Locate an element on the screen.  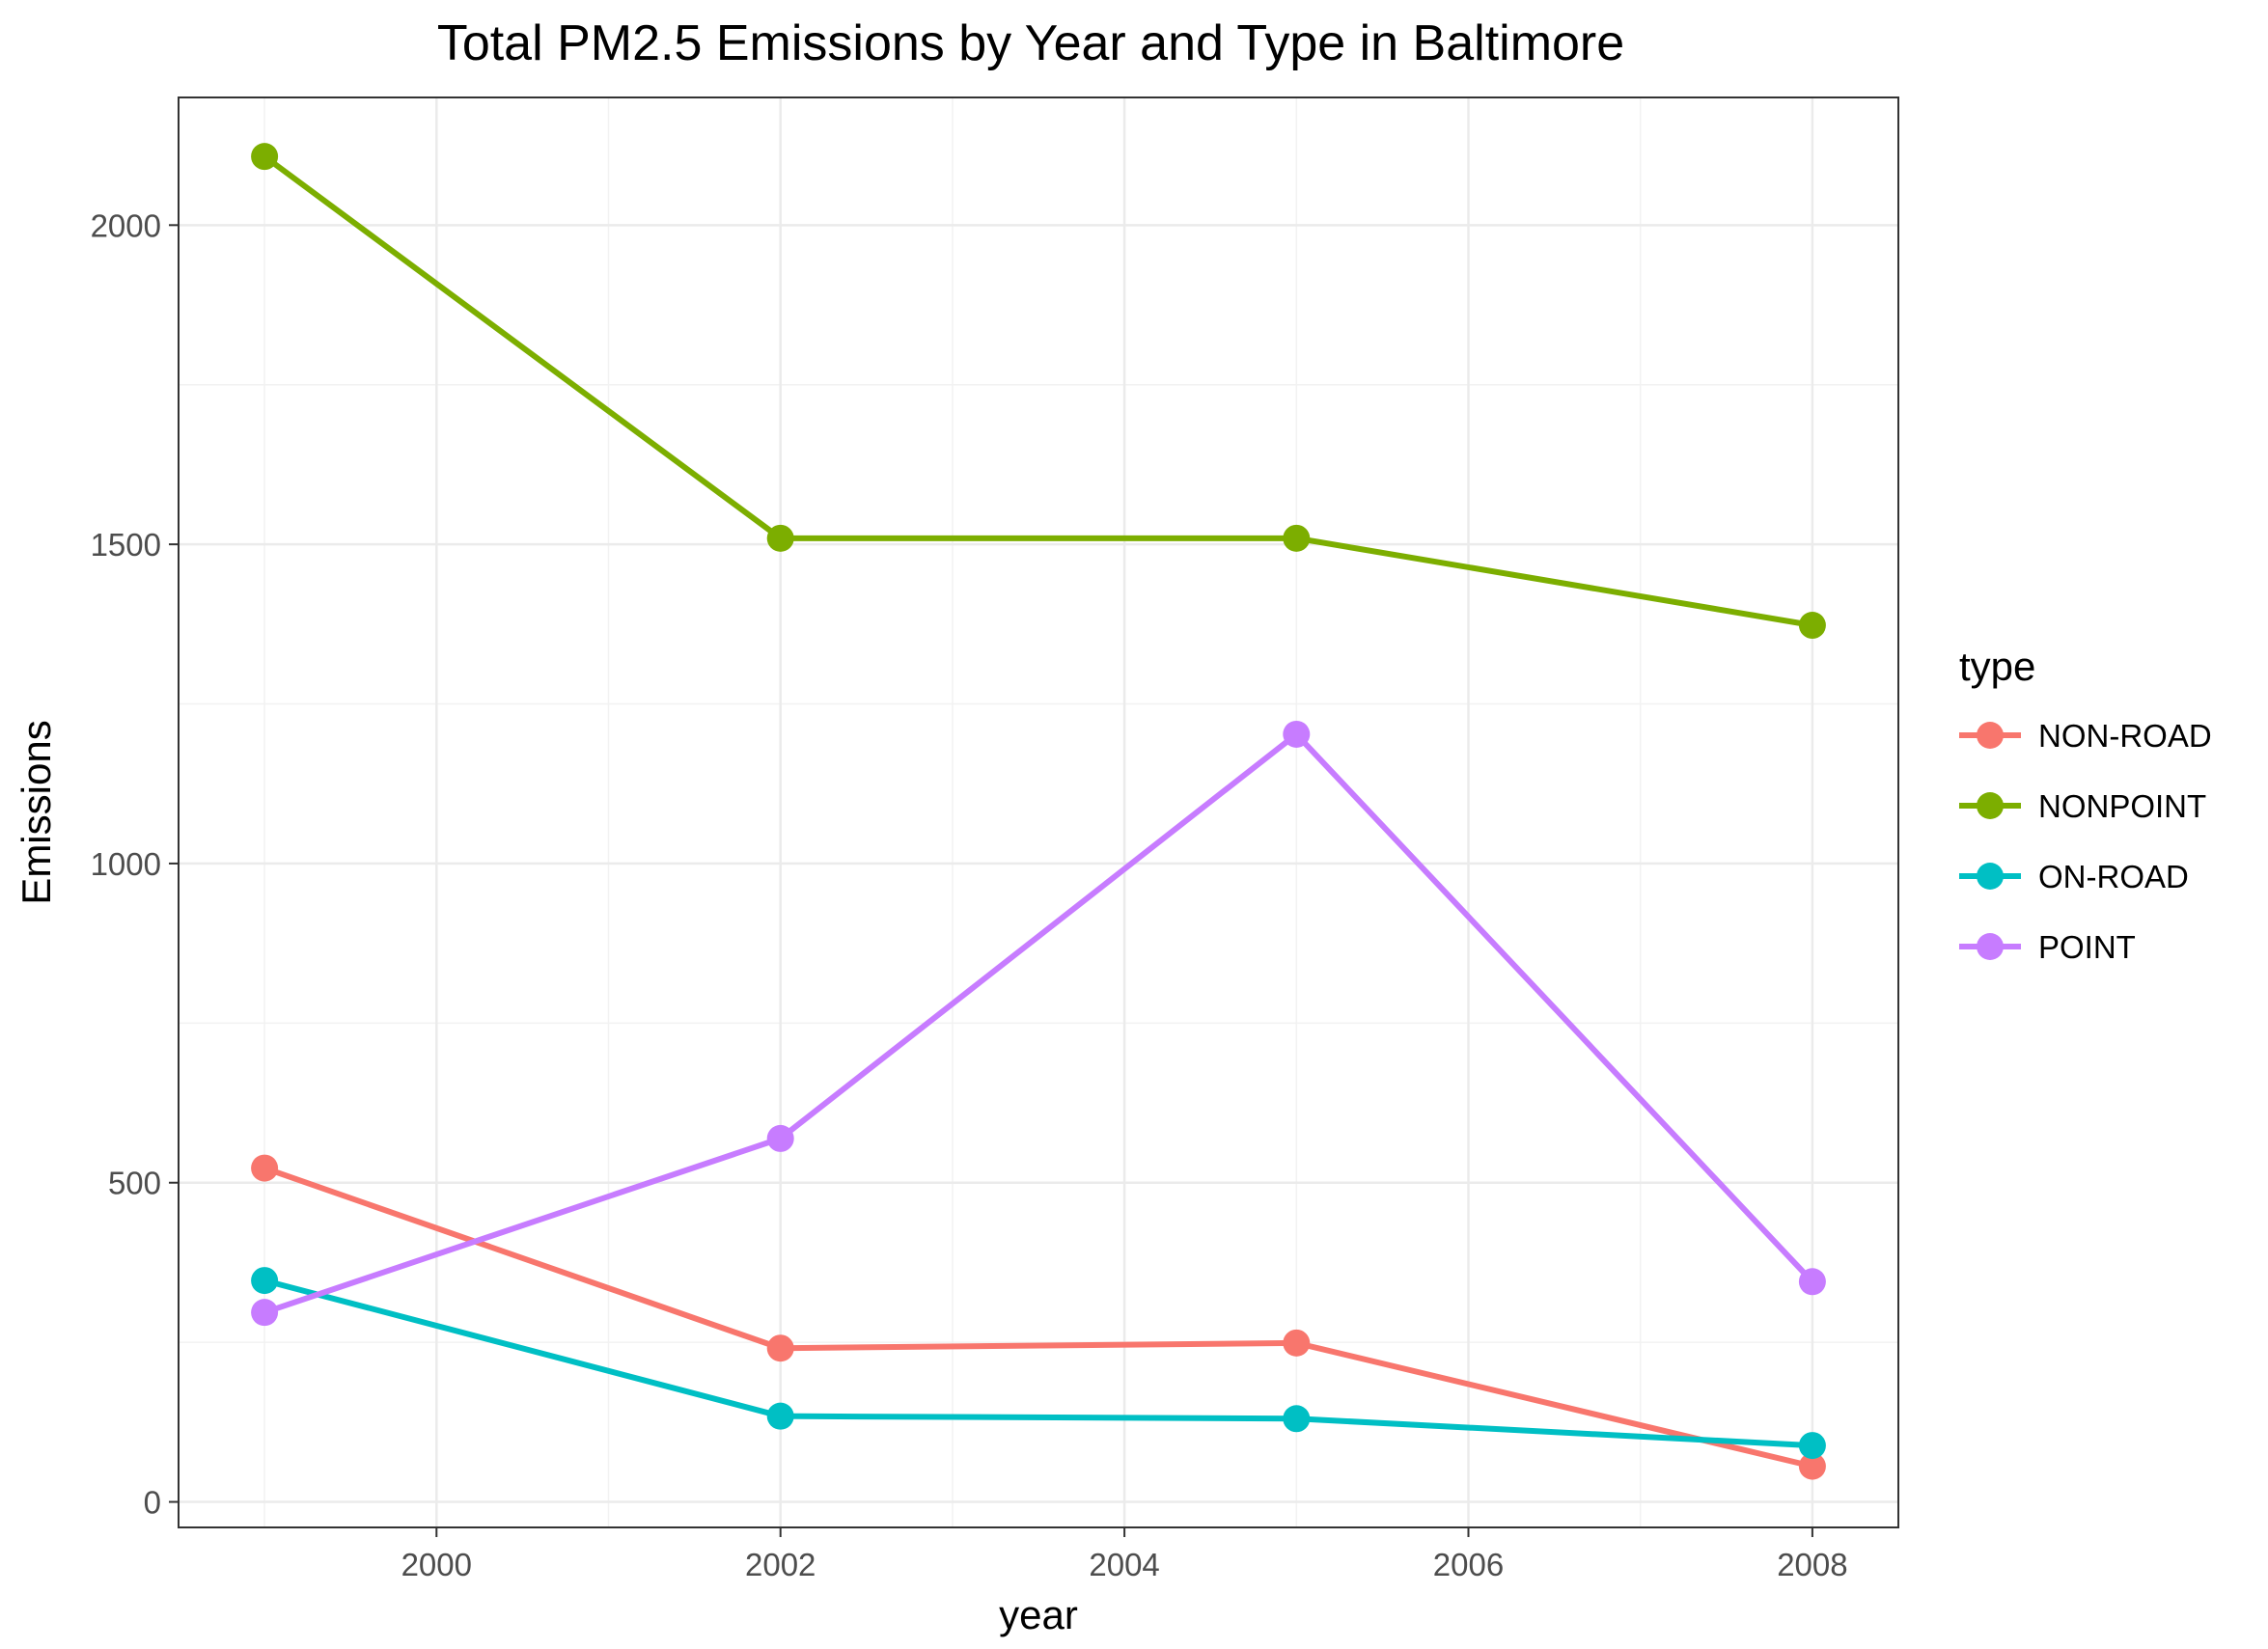
x-axis-title: year is located at coordinates (1038, 1614).